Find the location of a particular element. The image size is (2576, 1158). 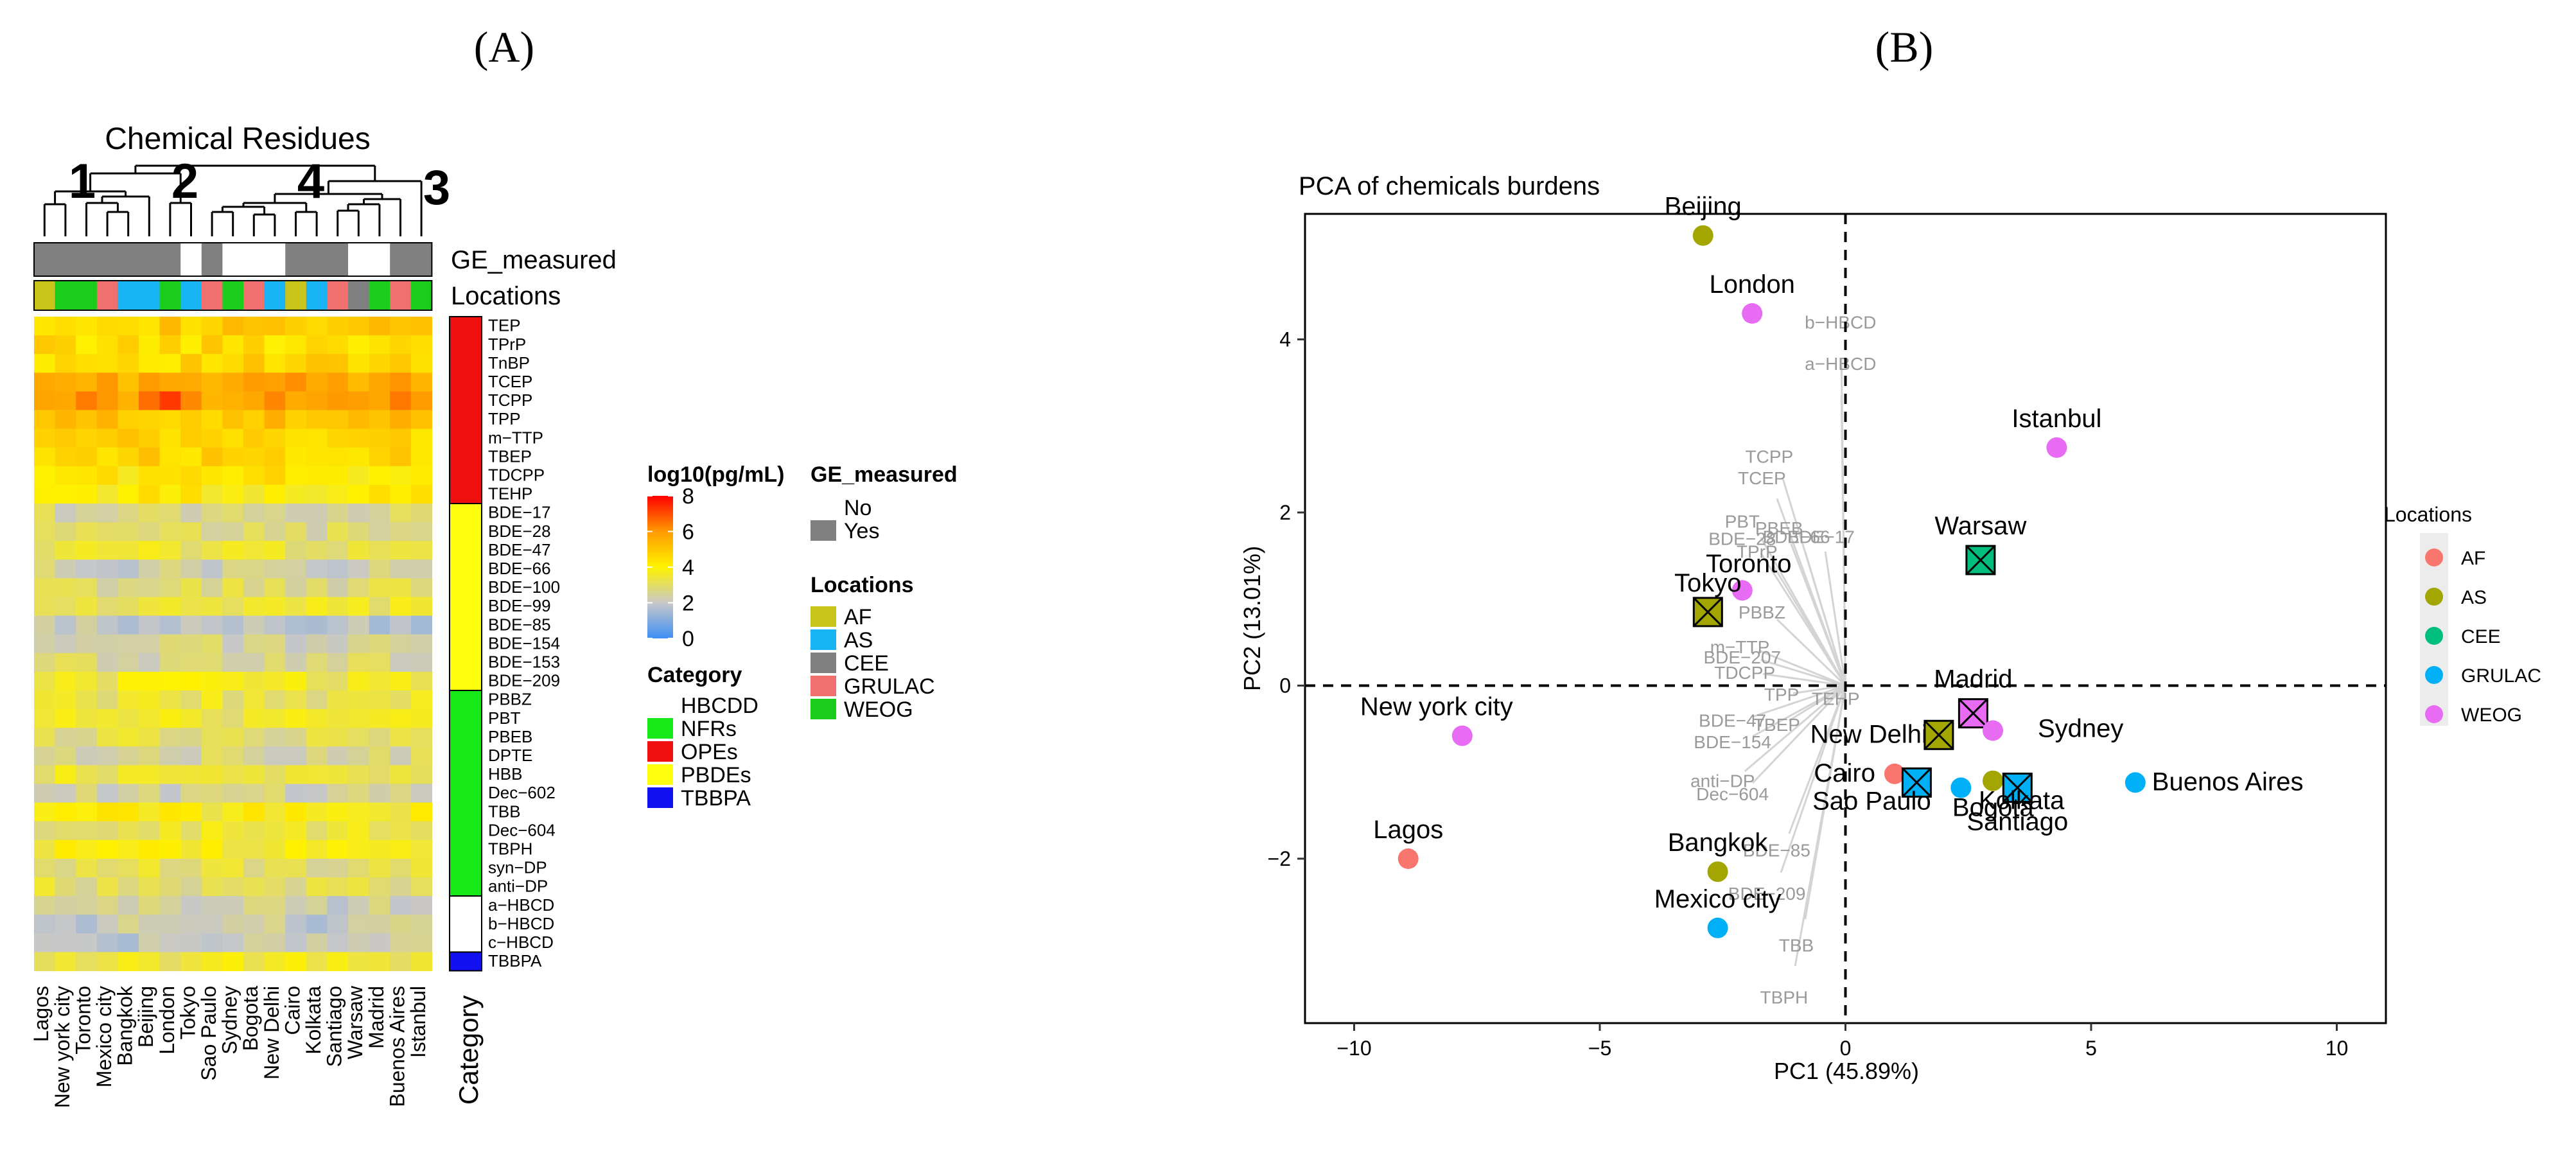

x-tick-label: 5 is located at coordinates (2091, 1048).